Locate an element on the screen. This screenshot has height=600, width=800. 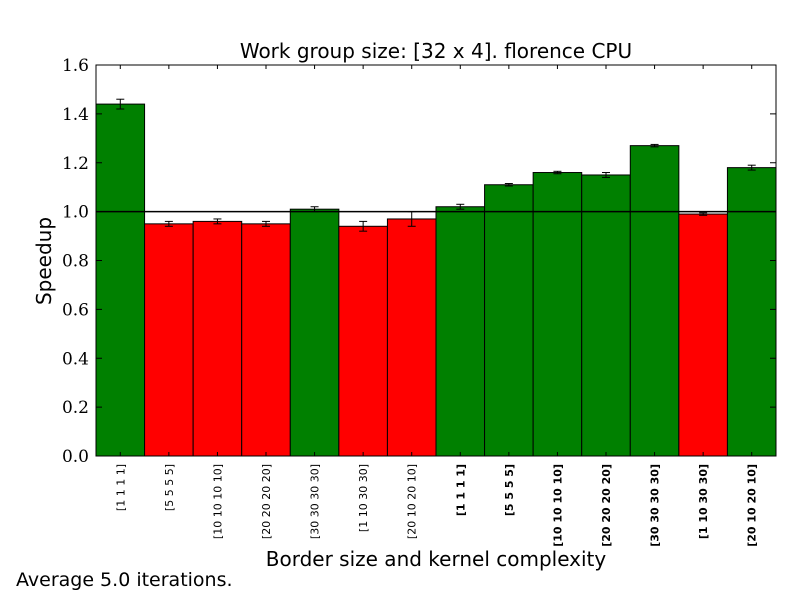
x-tick-label-9: [10 10 10 10] is located at coordinates (557, 505).